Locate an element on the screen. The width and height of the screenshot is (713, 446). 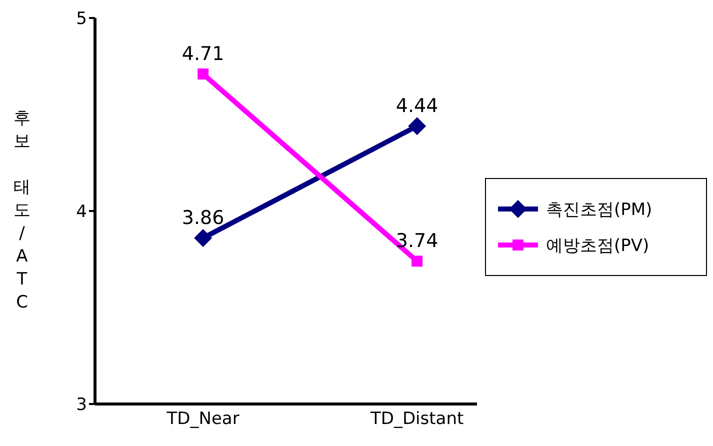
x-tick-label: TD_Near is located at coordinates (203, 419).